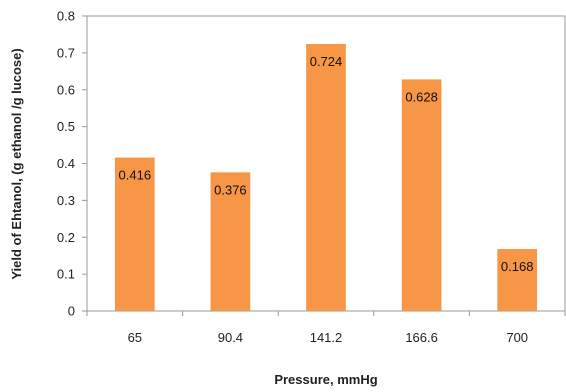 The width and height of the screenshot is (566, 392). What do you see at coordinates (421, 337) in the screenshot?
I see `x-tick-label: 166.6` at bounding box center [421, 337].